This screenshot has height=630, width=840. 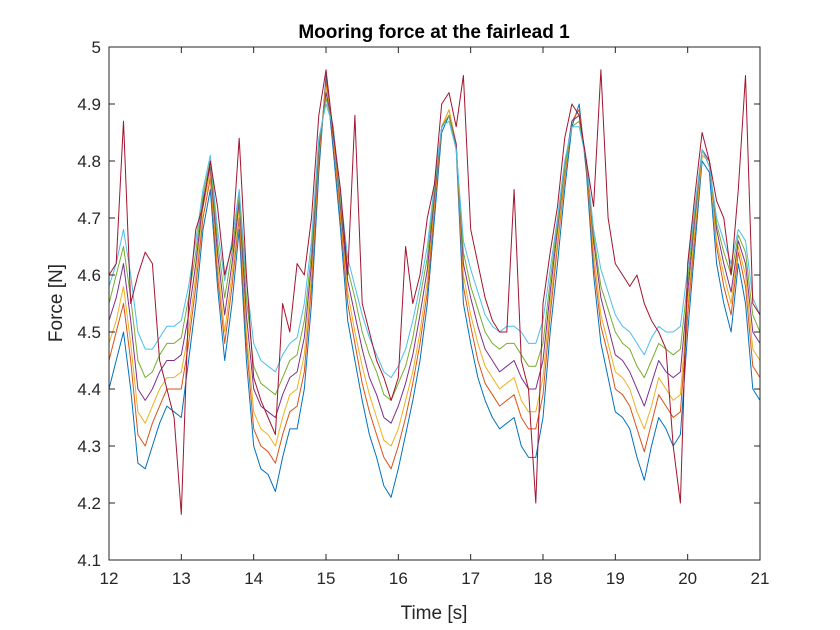 I want to click on y-tick-label: 4.5, so click(x=89, y=332).